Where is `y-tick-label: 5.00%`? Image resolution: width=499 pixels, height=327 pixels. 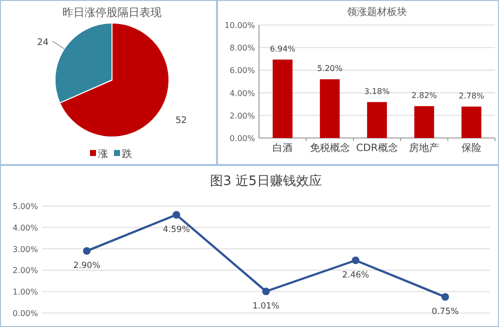 y-tick-label: 5.00% is located at coordinates (25, 206).